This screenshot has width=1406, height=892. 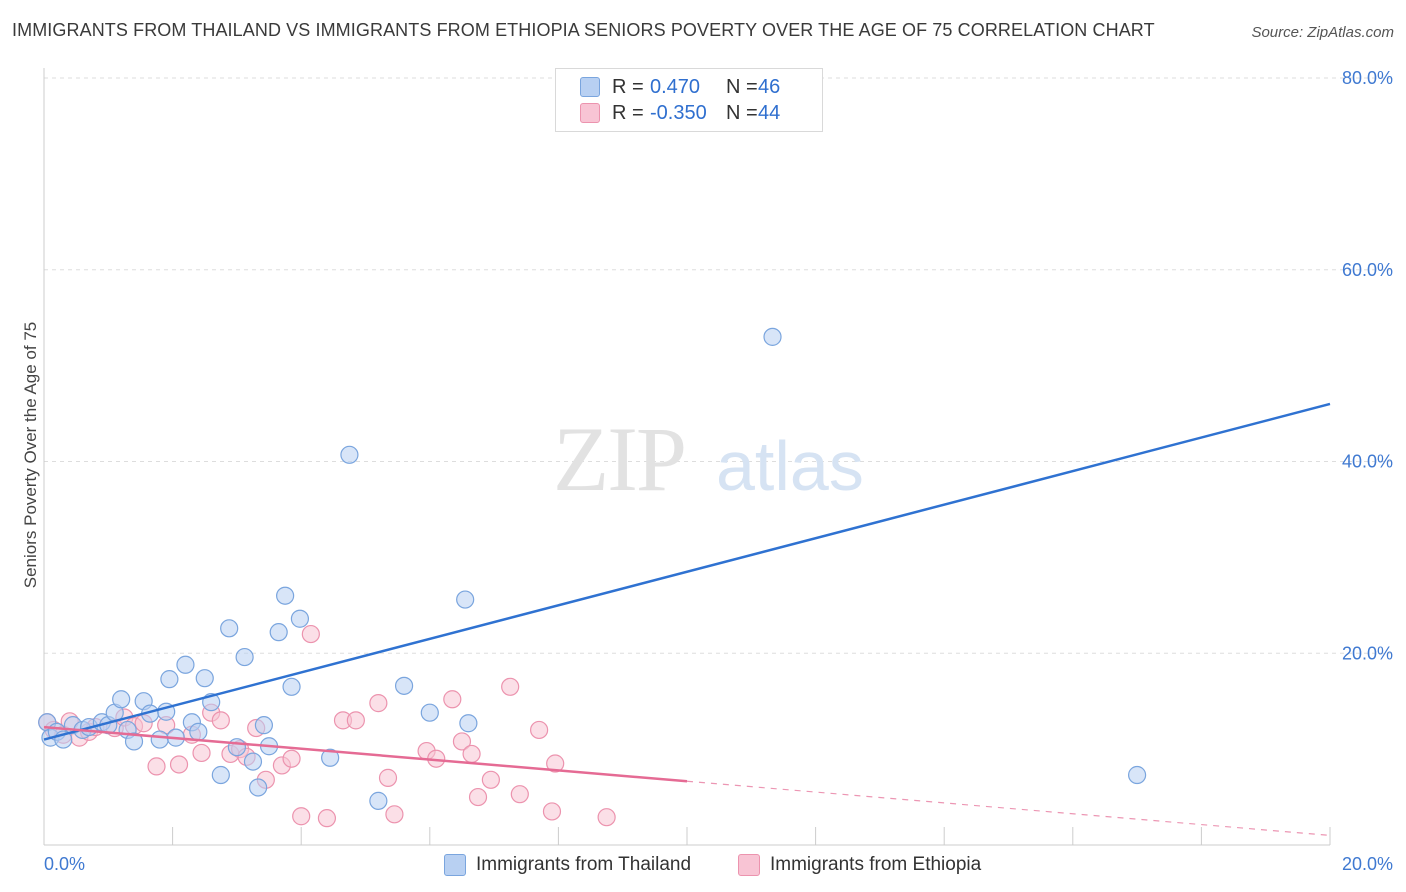 I want to click on ethiopia-trend-line-extension, so click(x=1008, y=808).